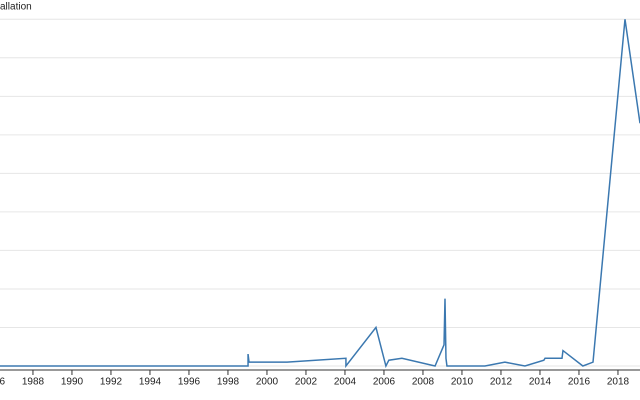 Image resolution: width=640 pixels, height=400 pixels. I want to click on x-tick-label: 1992, so click(111, 382).